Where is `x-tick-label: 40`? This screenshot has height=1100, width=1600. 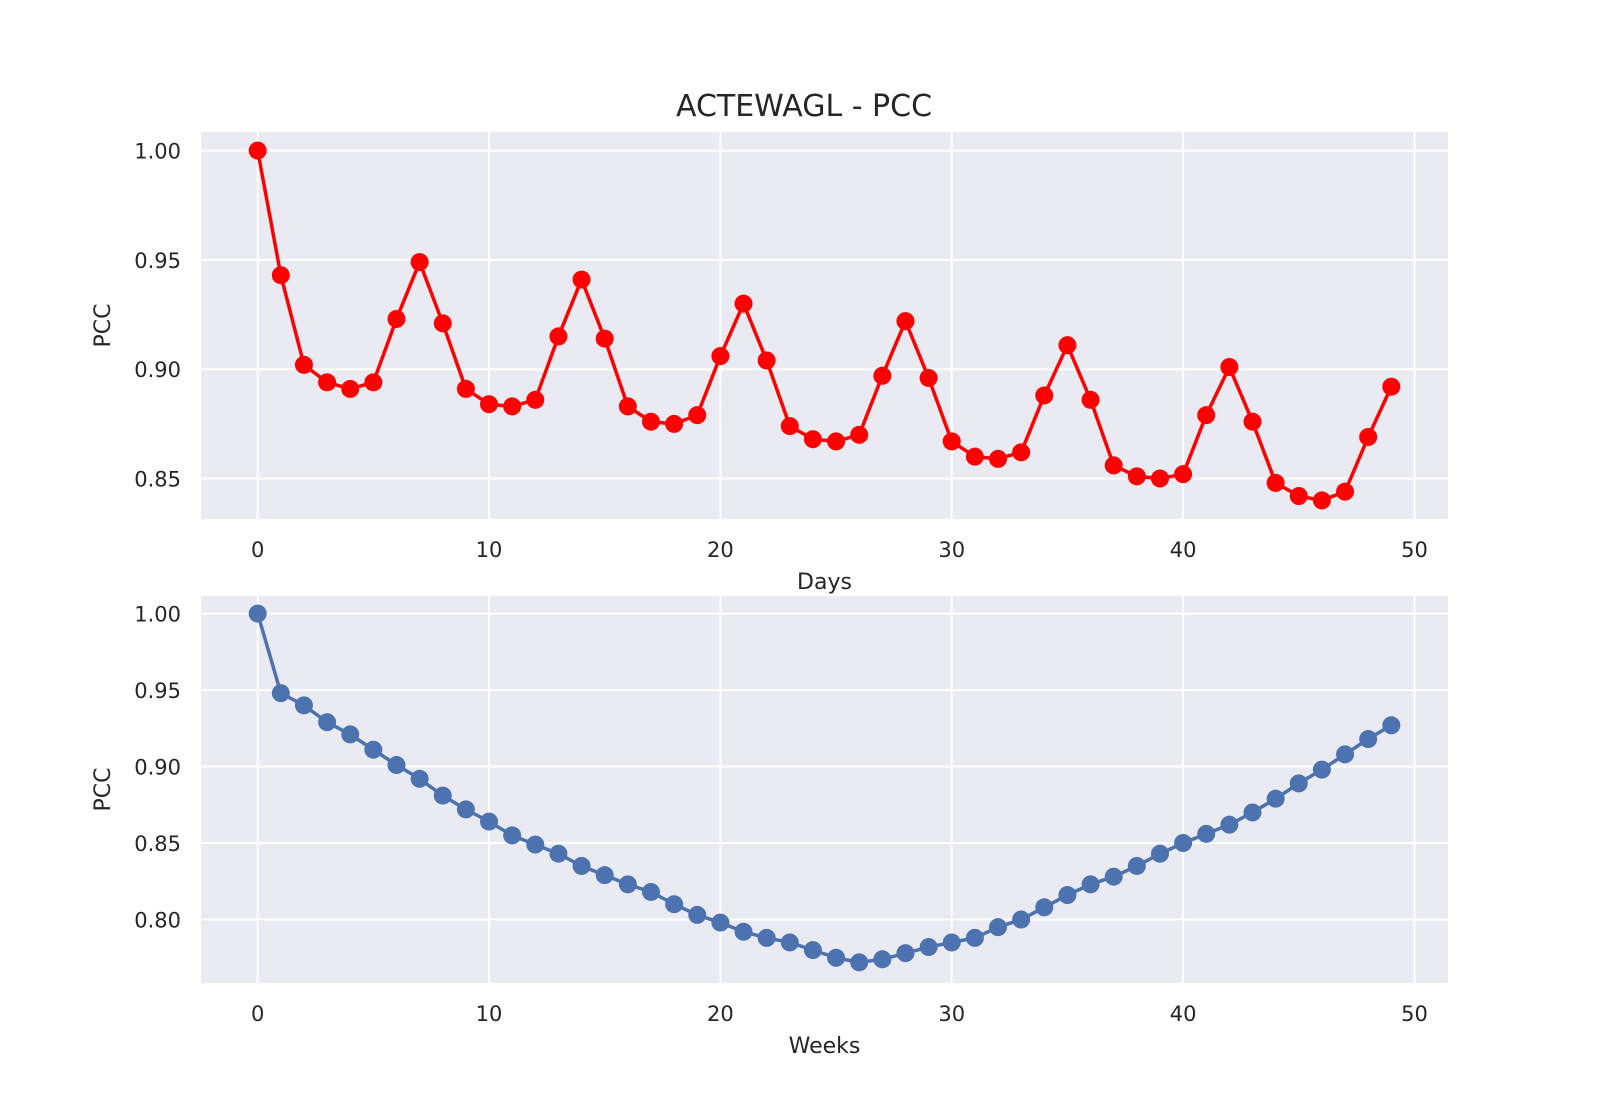
x-tick-label: 40 is located at coordinates (1183, 1014).